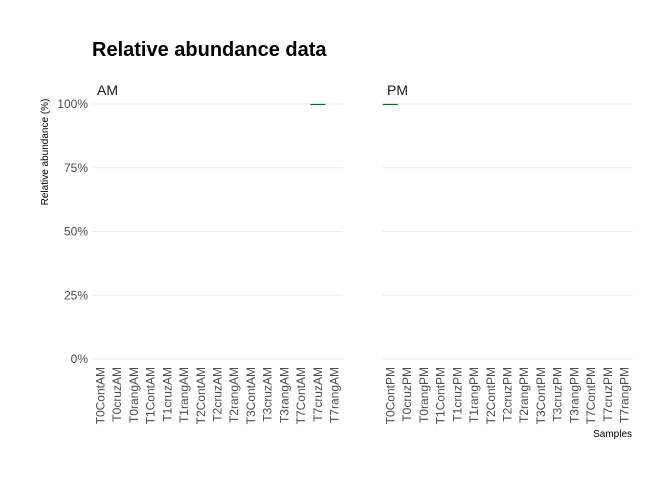  Describe the element at coordinates (424, 395) in the screenshot. I see `x-tick-label: T0rangPM` at that location.